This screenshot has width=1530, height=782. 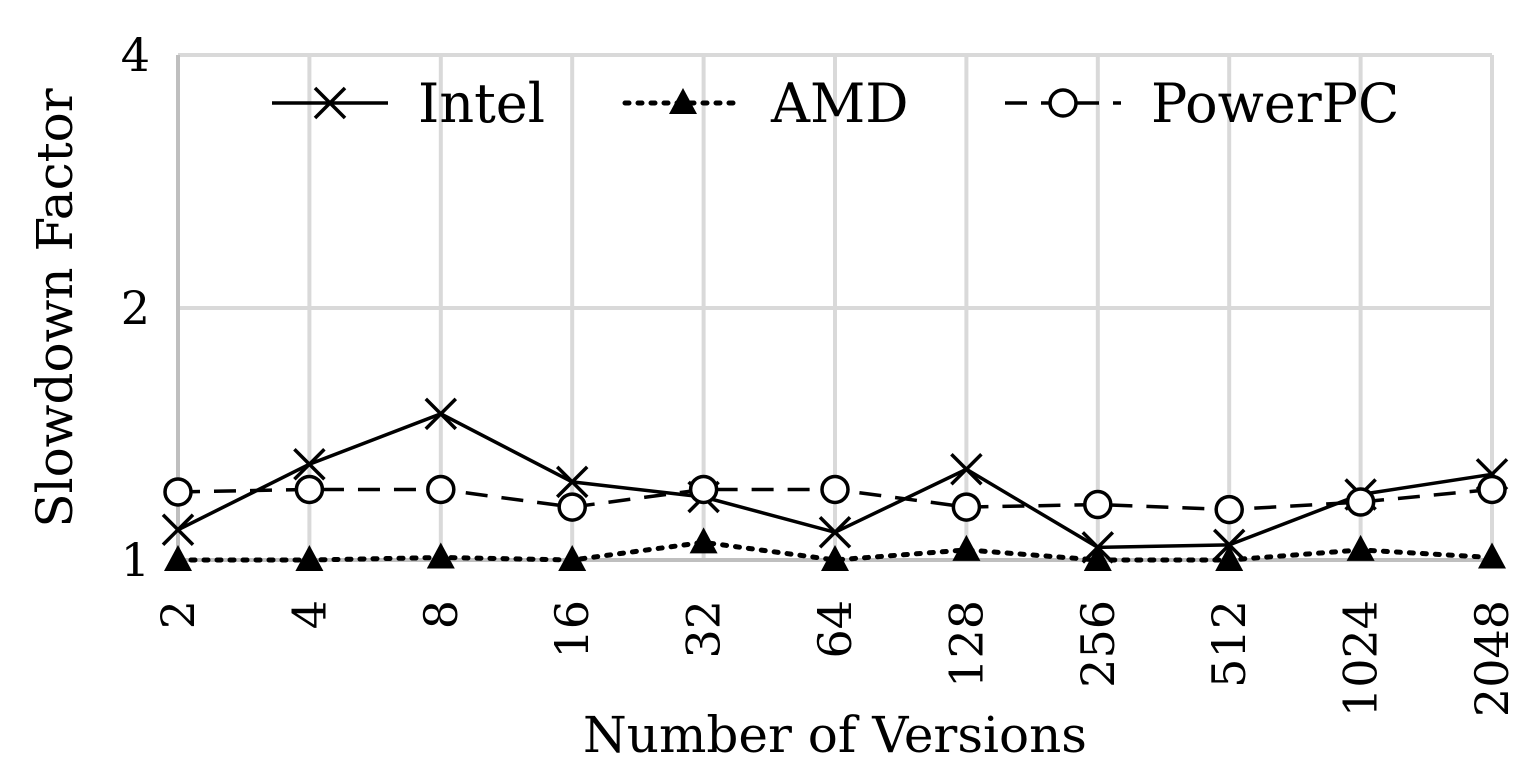 I want to click on legend-item-intel: Intel, so click(x=408, y=103).